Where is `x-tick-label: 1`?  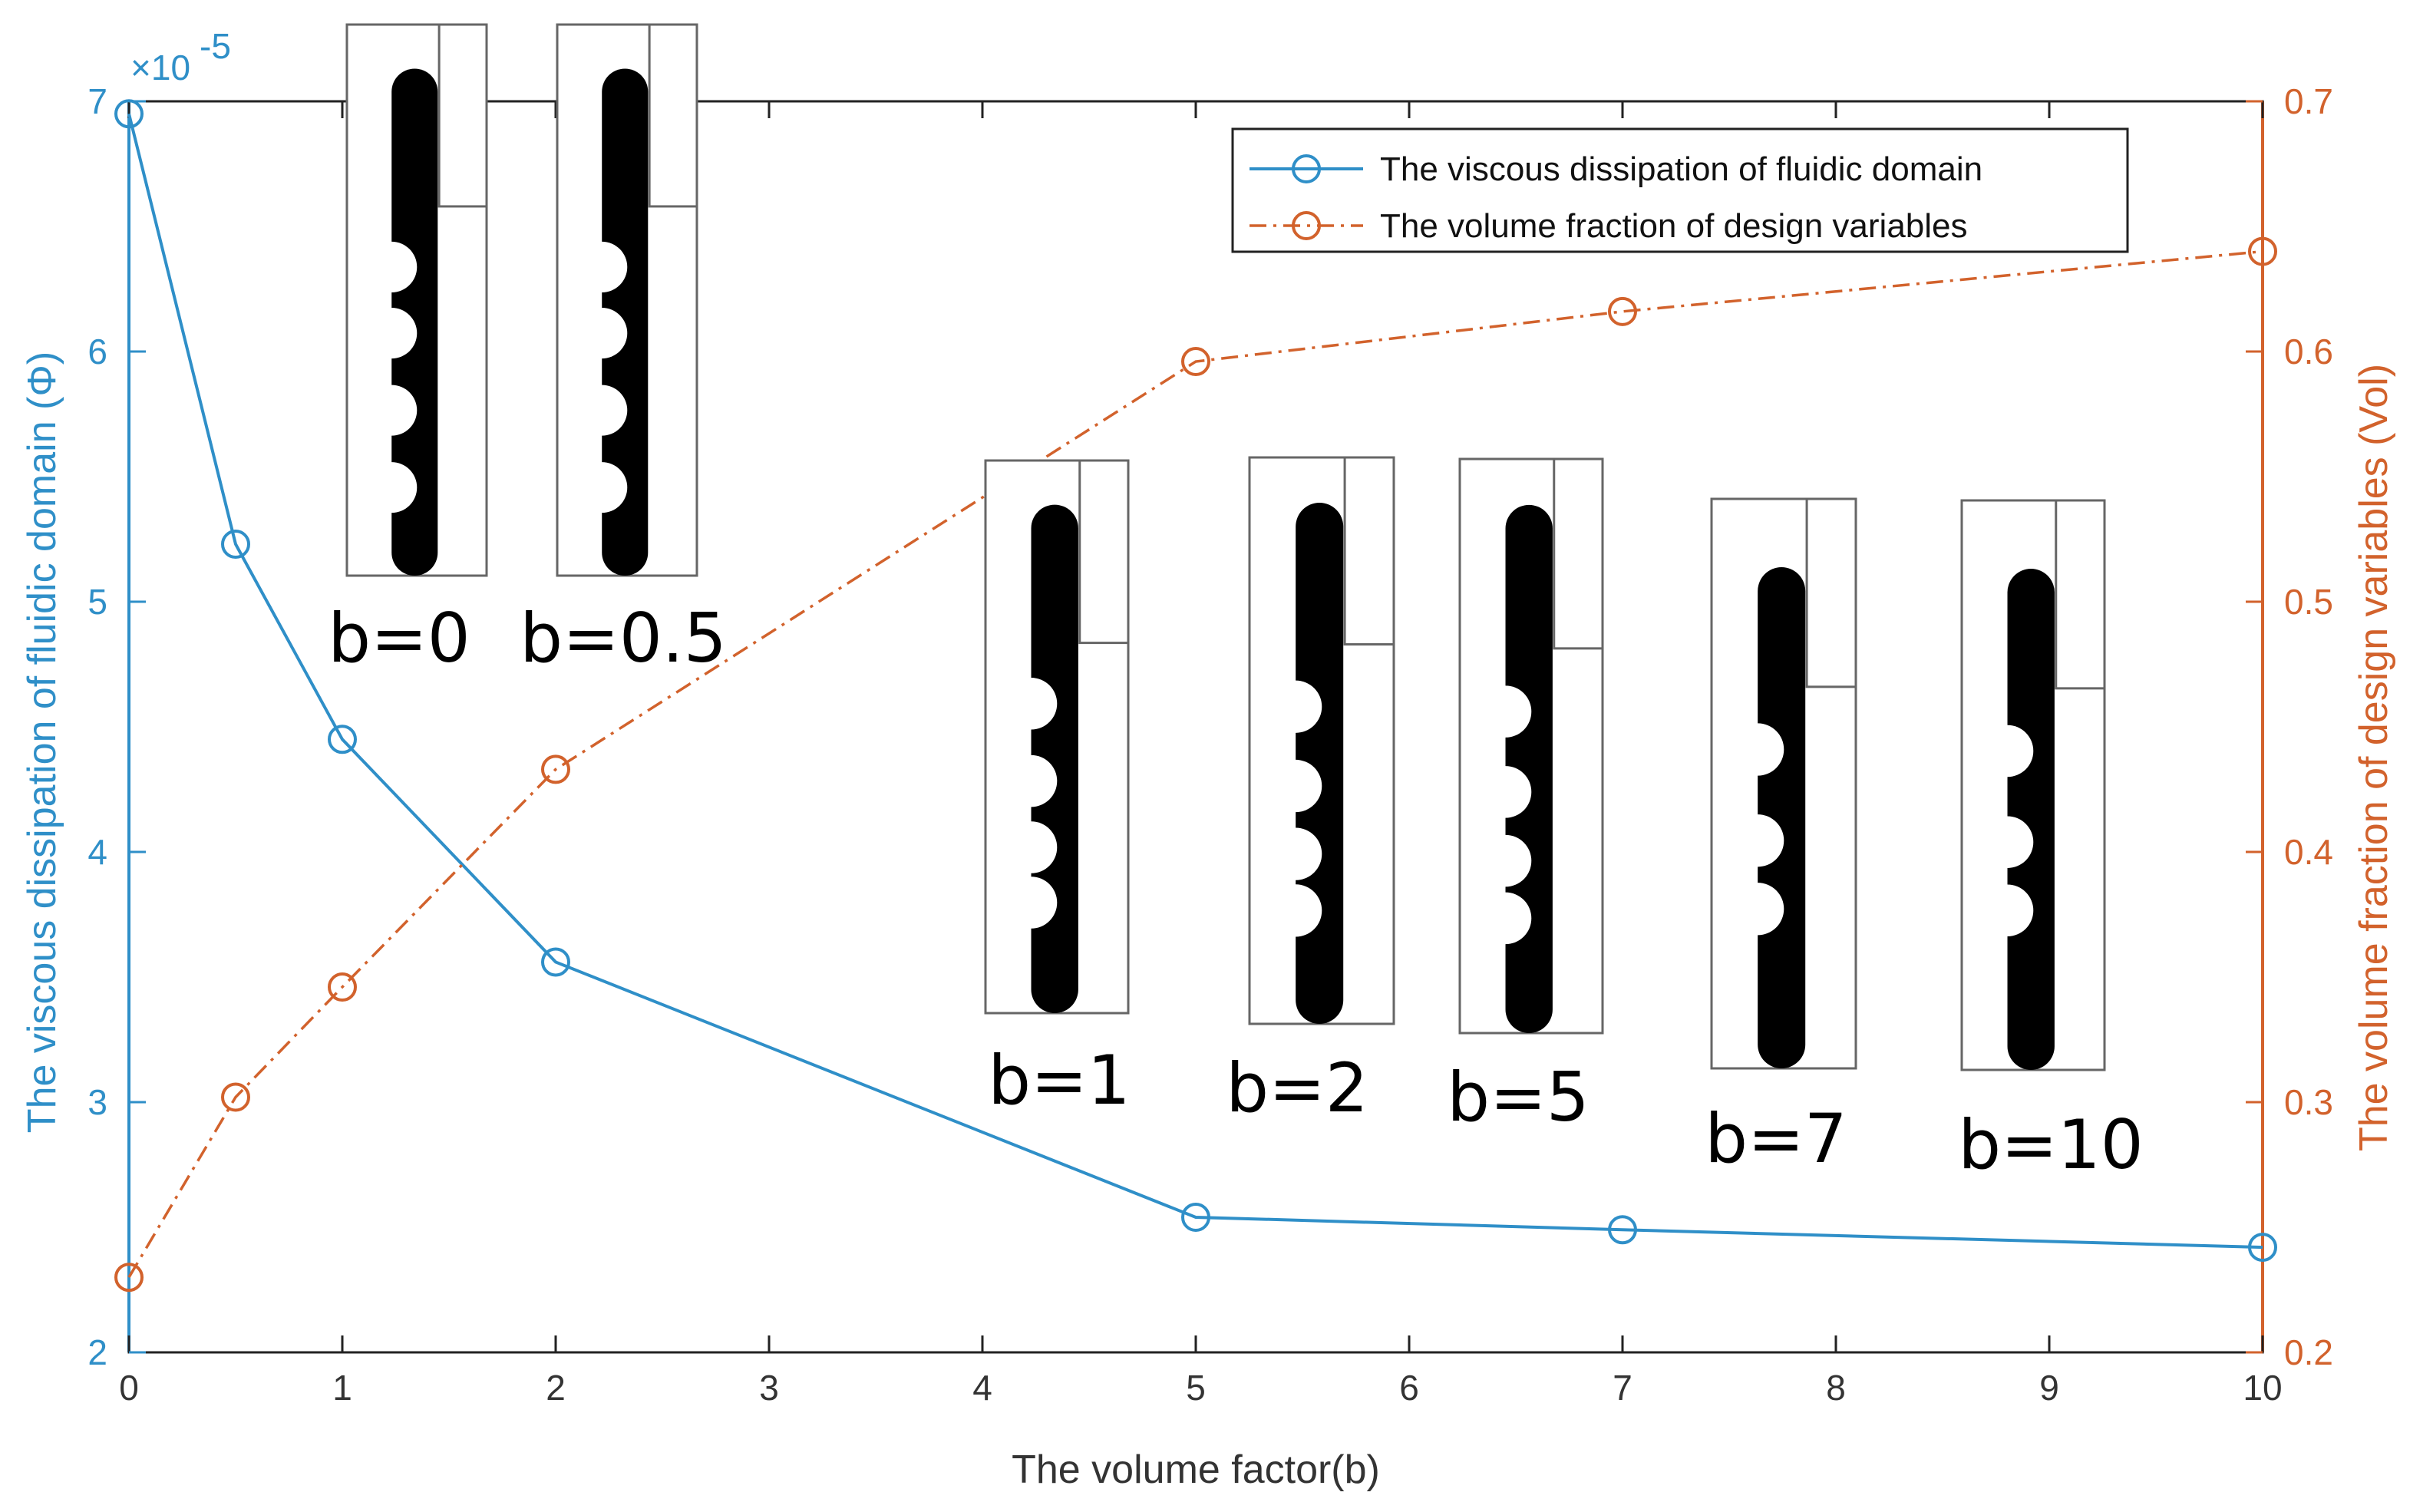
x-tick-label: 1 is located at coordinates (342, 1388).